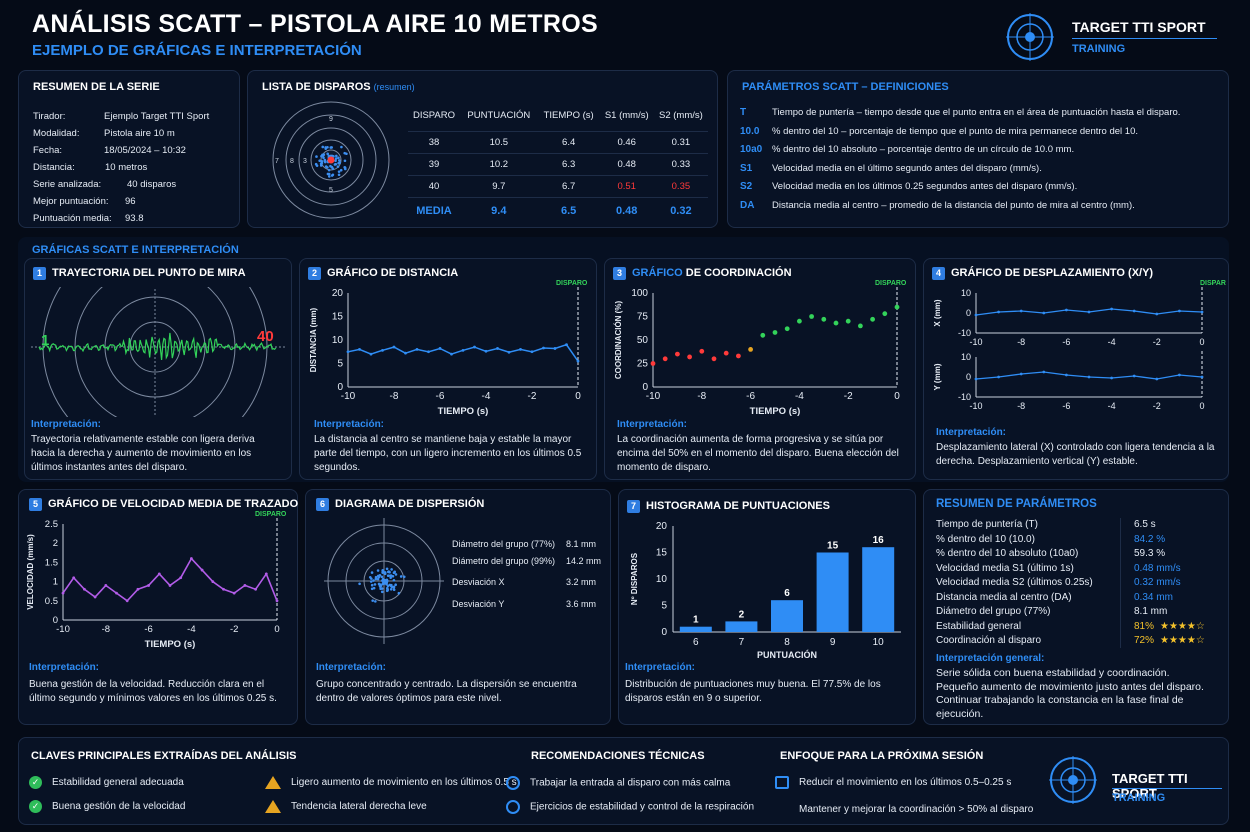  I want to click on table-row: 40 9.7 6.7 0.51 0.35, so click(558, 186).